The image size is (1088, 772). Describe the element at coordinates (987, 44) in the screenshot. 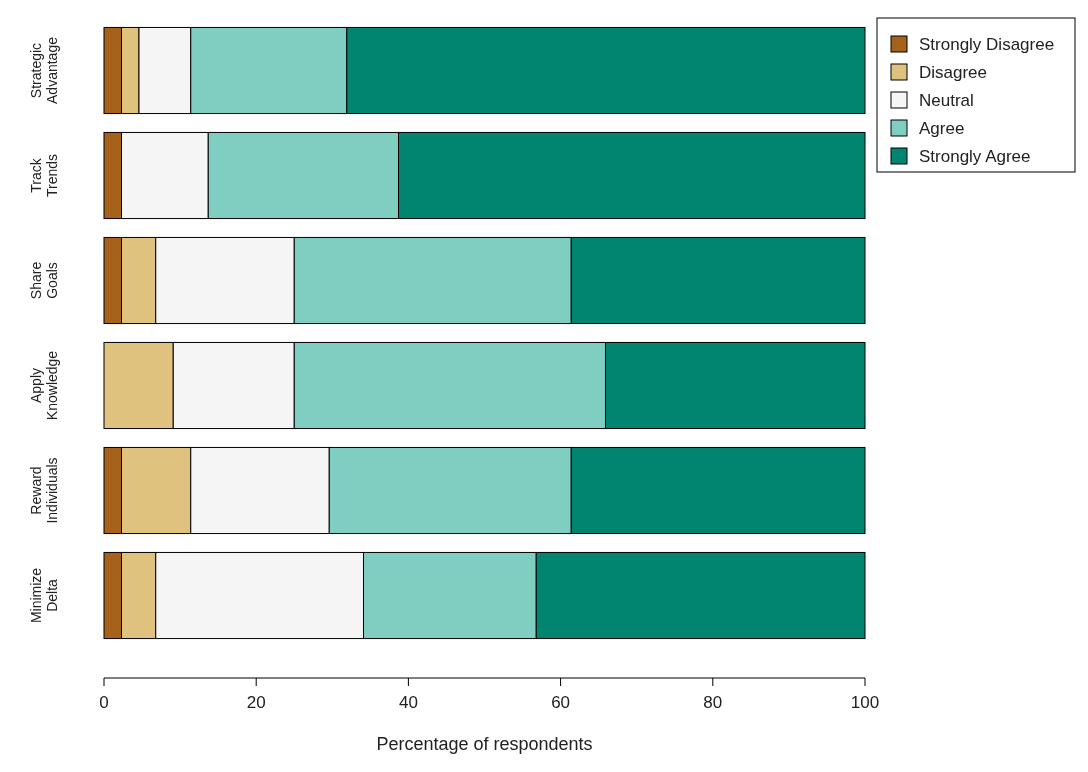

I see `legend-label: Strongly Disagree` at that location.